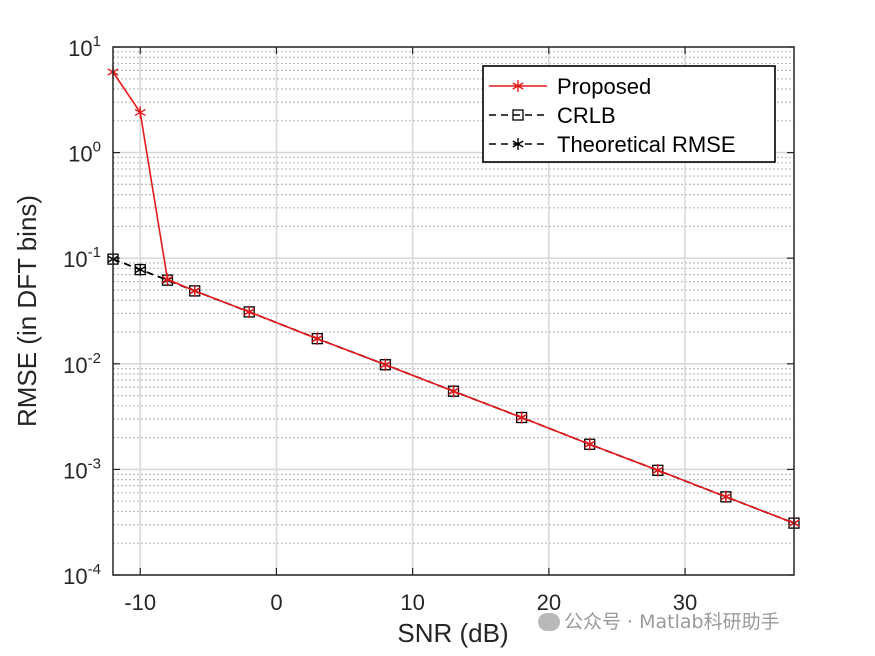 This screenshot has height=656, width=875. I want to click on legend-label: CRLB, so click(586, 115).